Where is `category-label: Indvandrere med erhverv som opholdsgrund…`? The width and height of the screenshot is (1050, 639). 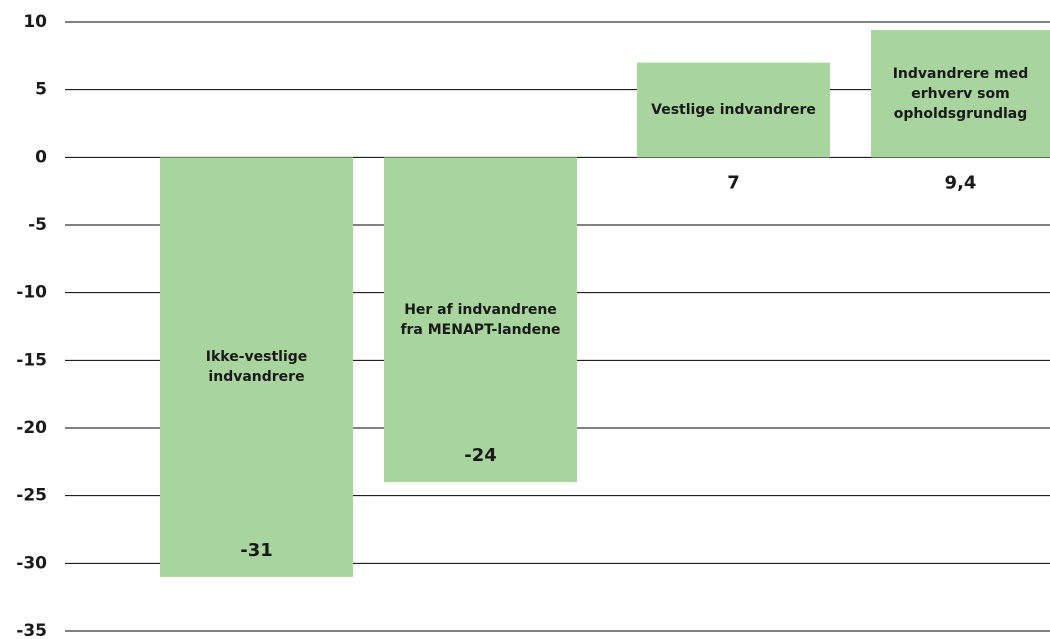 category-label: Indvandrere med erhverv som opholdsgrund… is located at coordinates (960, 93).